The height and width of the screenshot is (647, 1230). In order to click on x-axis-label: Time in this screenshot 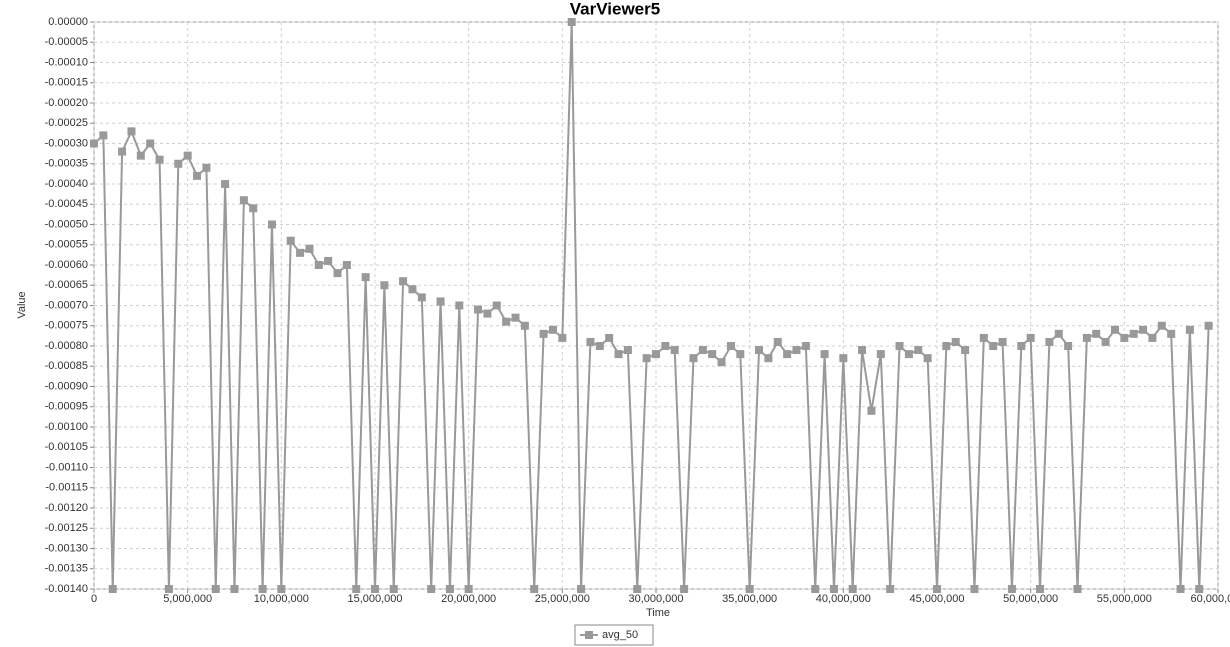, I will do `click(658, 613)`.